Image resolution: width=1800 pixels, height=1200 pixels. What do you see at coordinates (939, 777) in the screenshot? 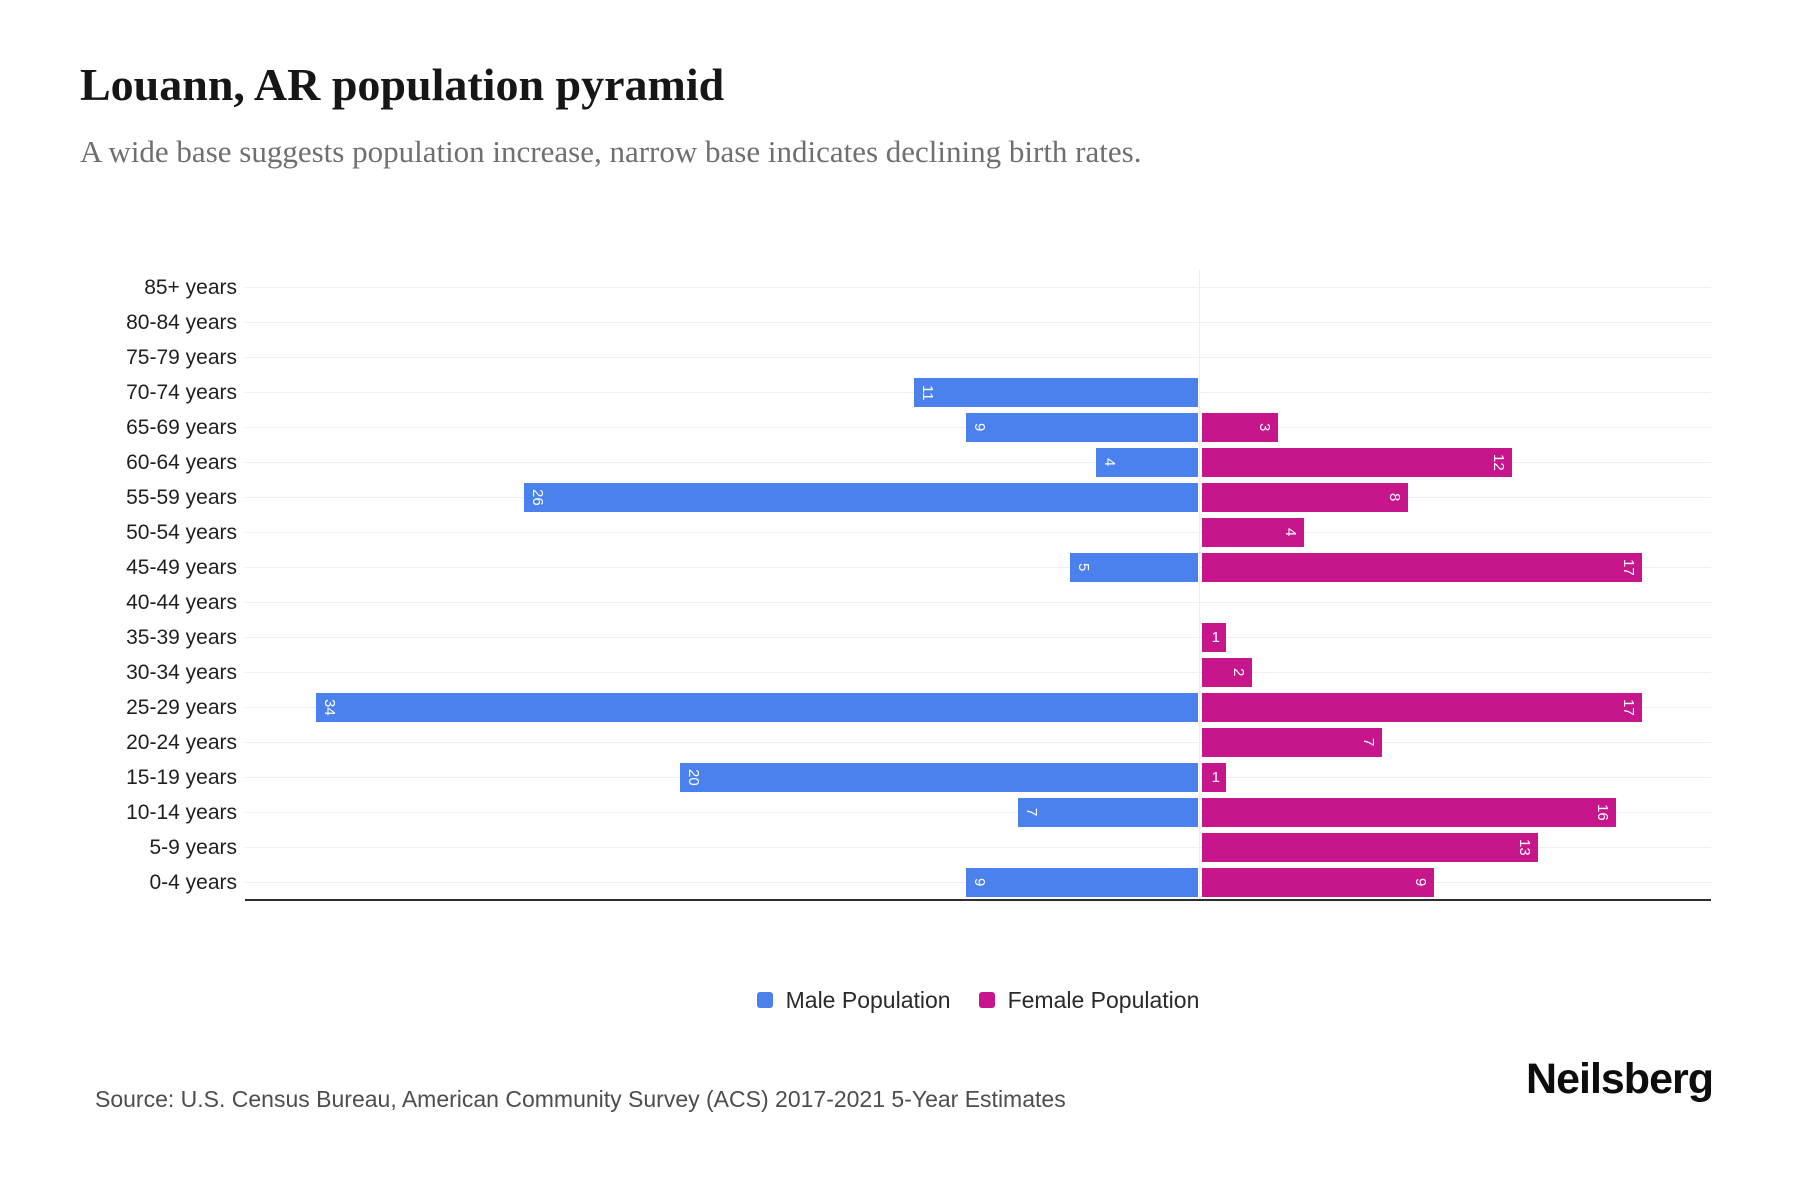
I see `bar-male-15-19-years: 20` at bounding box center [939, 777].